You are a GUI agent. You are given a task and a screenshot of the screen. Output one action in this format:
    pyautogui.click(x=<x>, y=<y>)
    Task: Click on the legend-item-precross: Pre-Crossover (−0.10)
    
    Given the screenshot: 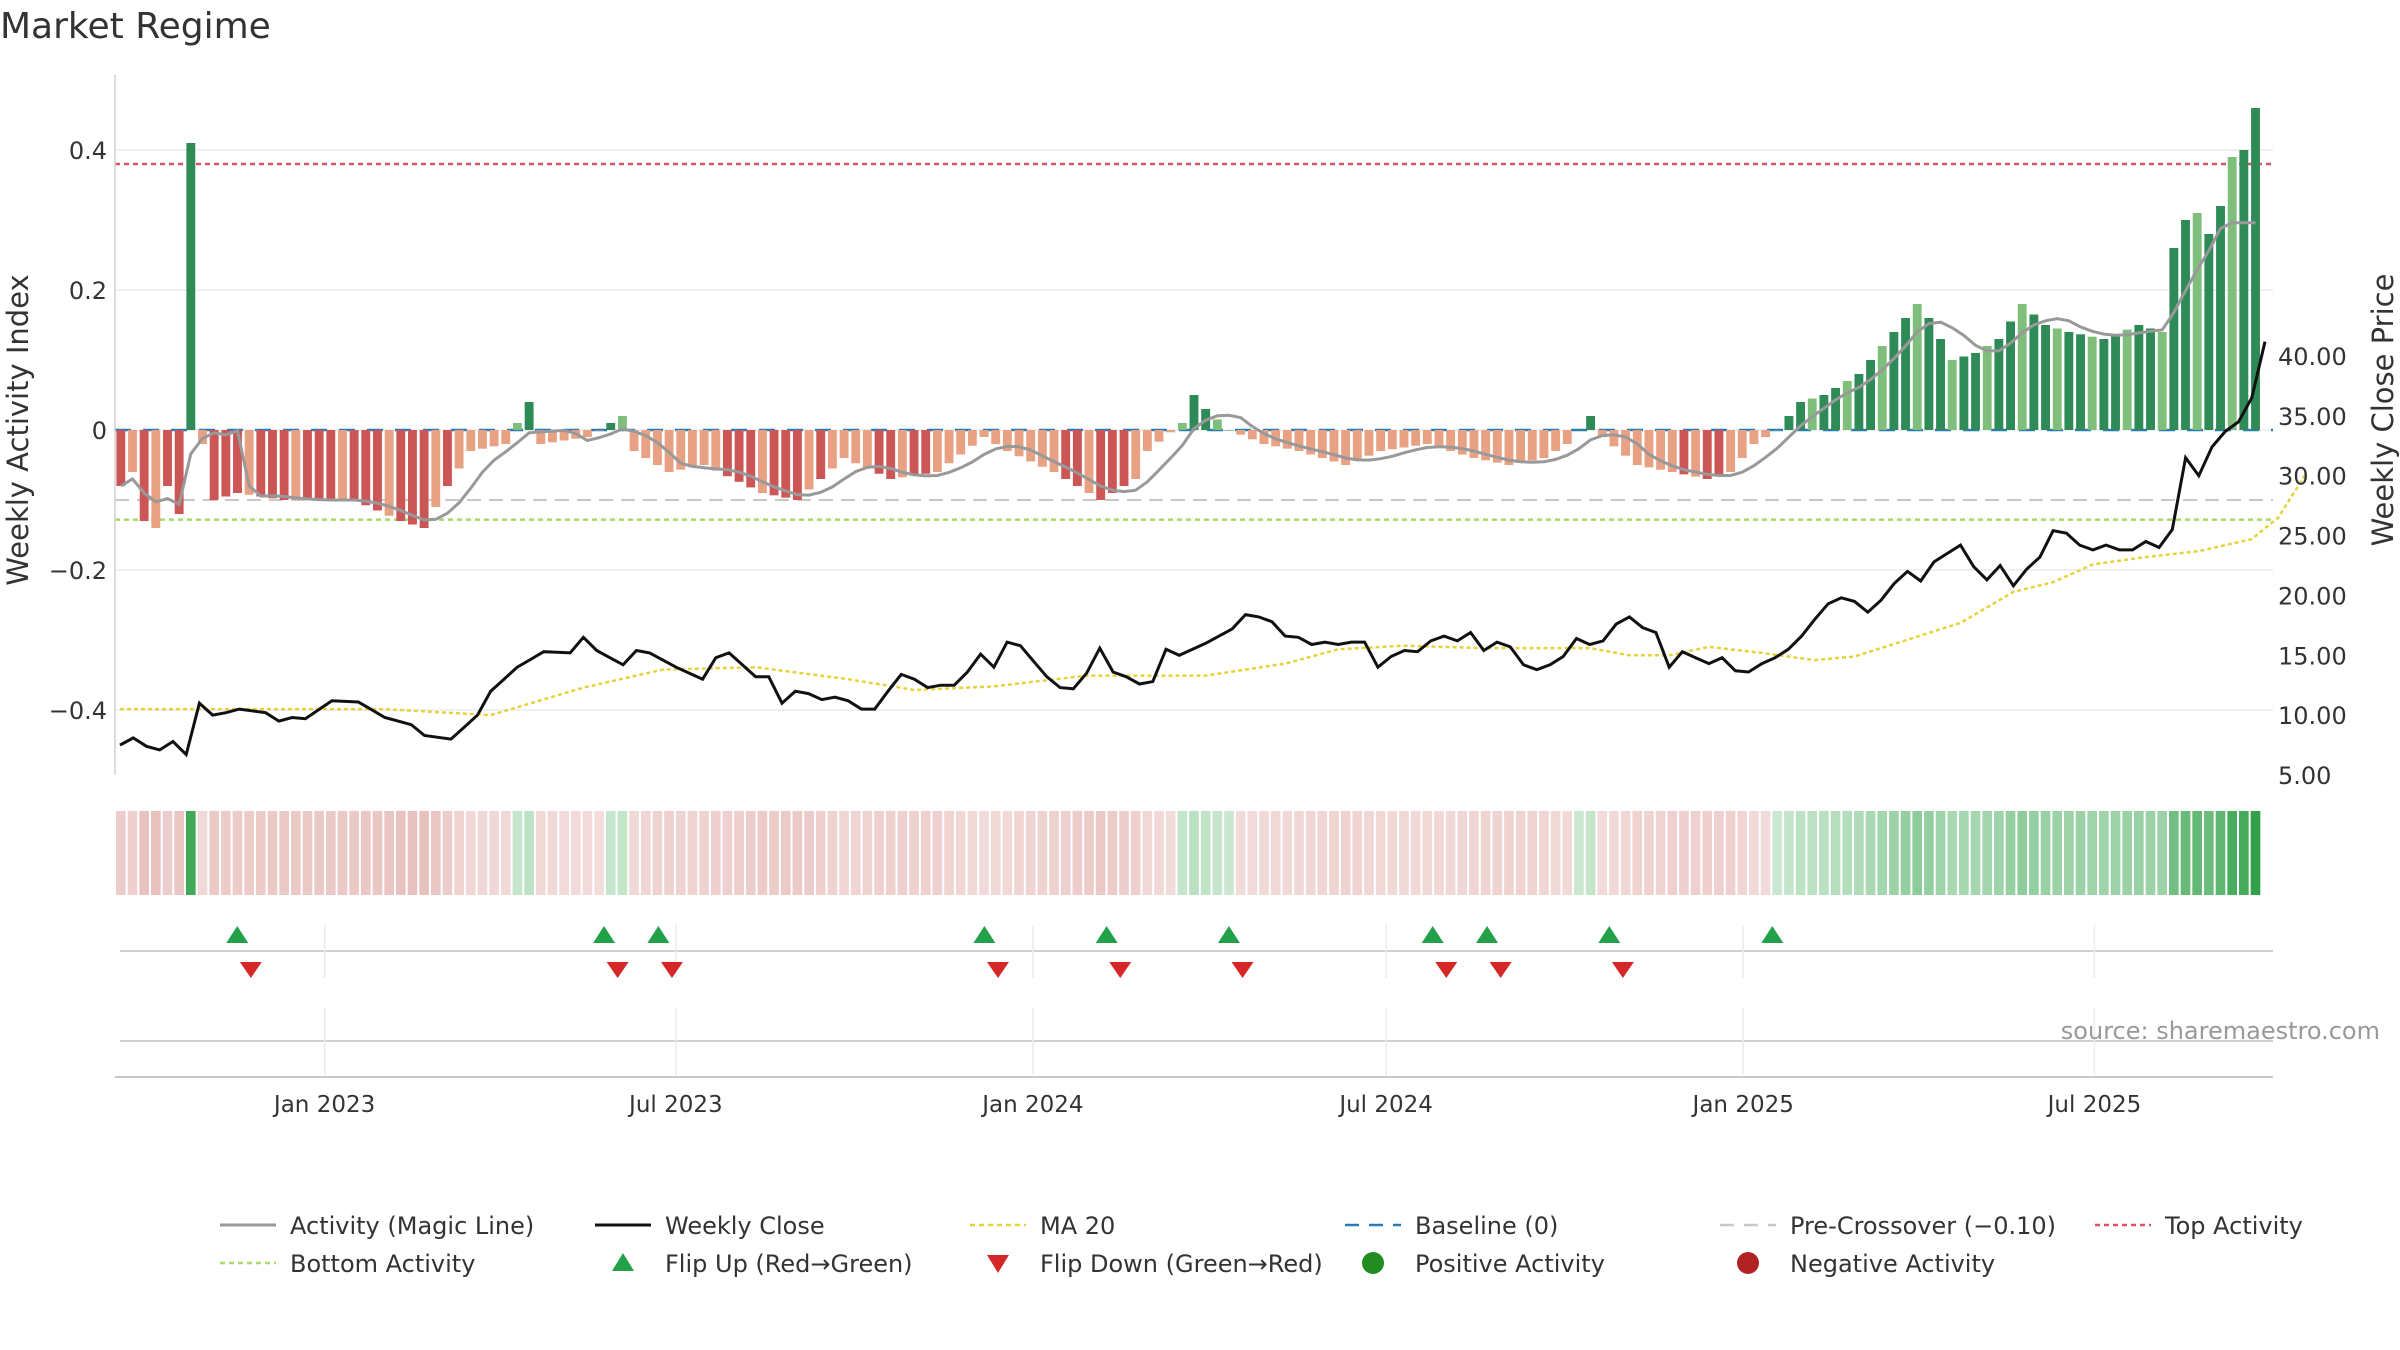 What is the action you would take?
    pyautogui.click(x=1888, y=1226)
    